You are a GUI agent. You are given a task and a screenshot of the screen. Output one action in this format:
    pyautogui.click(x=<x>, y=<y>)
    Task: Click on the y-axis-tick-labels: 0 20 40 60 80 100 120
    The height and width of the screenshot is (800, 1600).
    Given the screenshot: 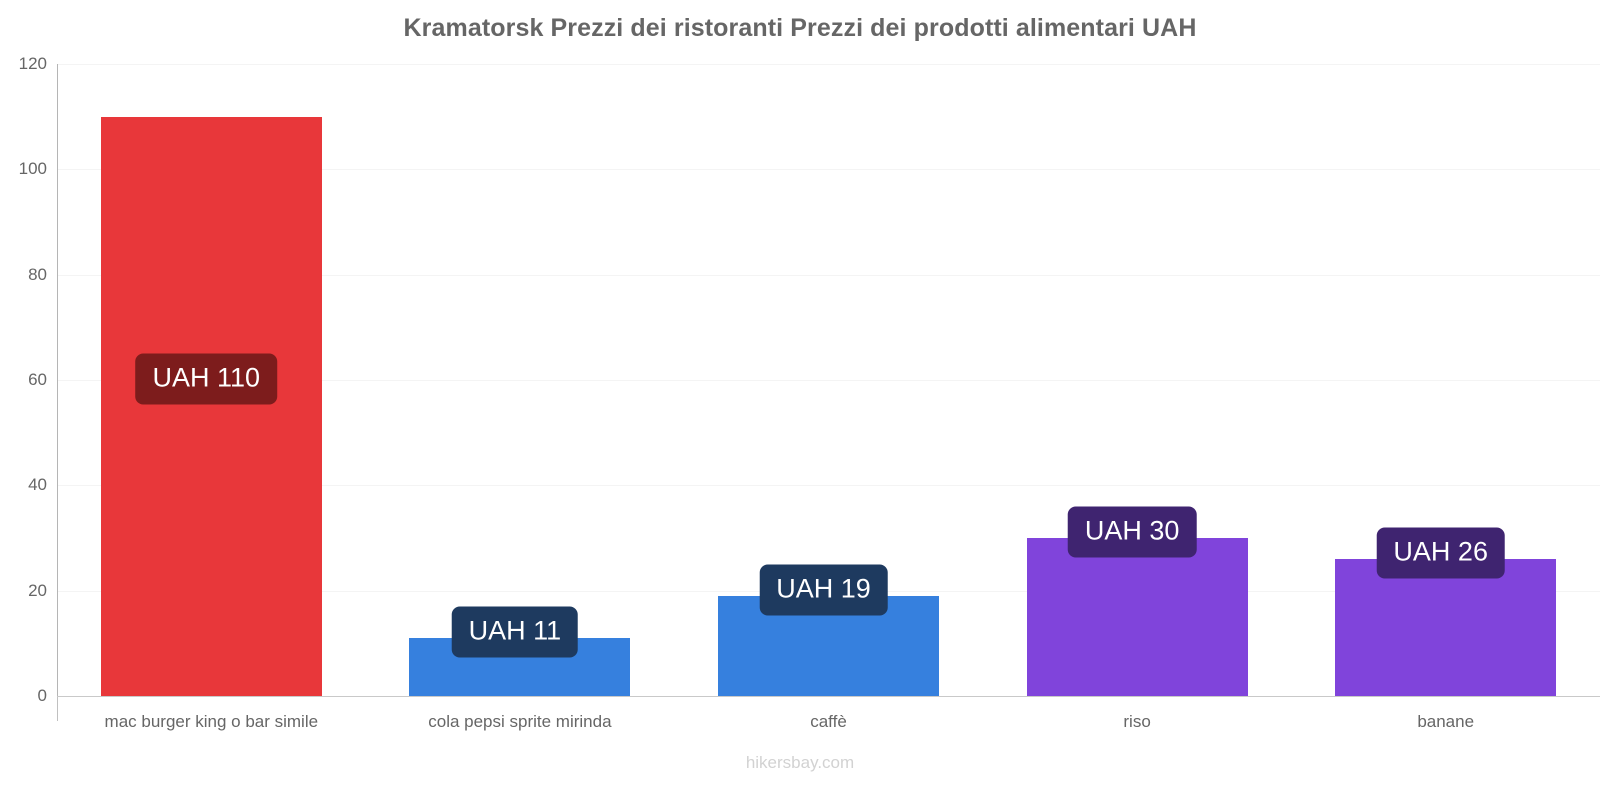 What is the action you would take?
    pyautogui.click(x=23, y=379)
    